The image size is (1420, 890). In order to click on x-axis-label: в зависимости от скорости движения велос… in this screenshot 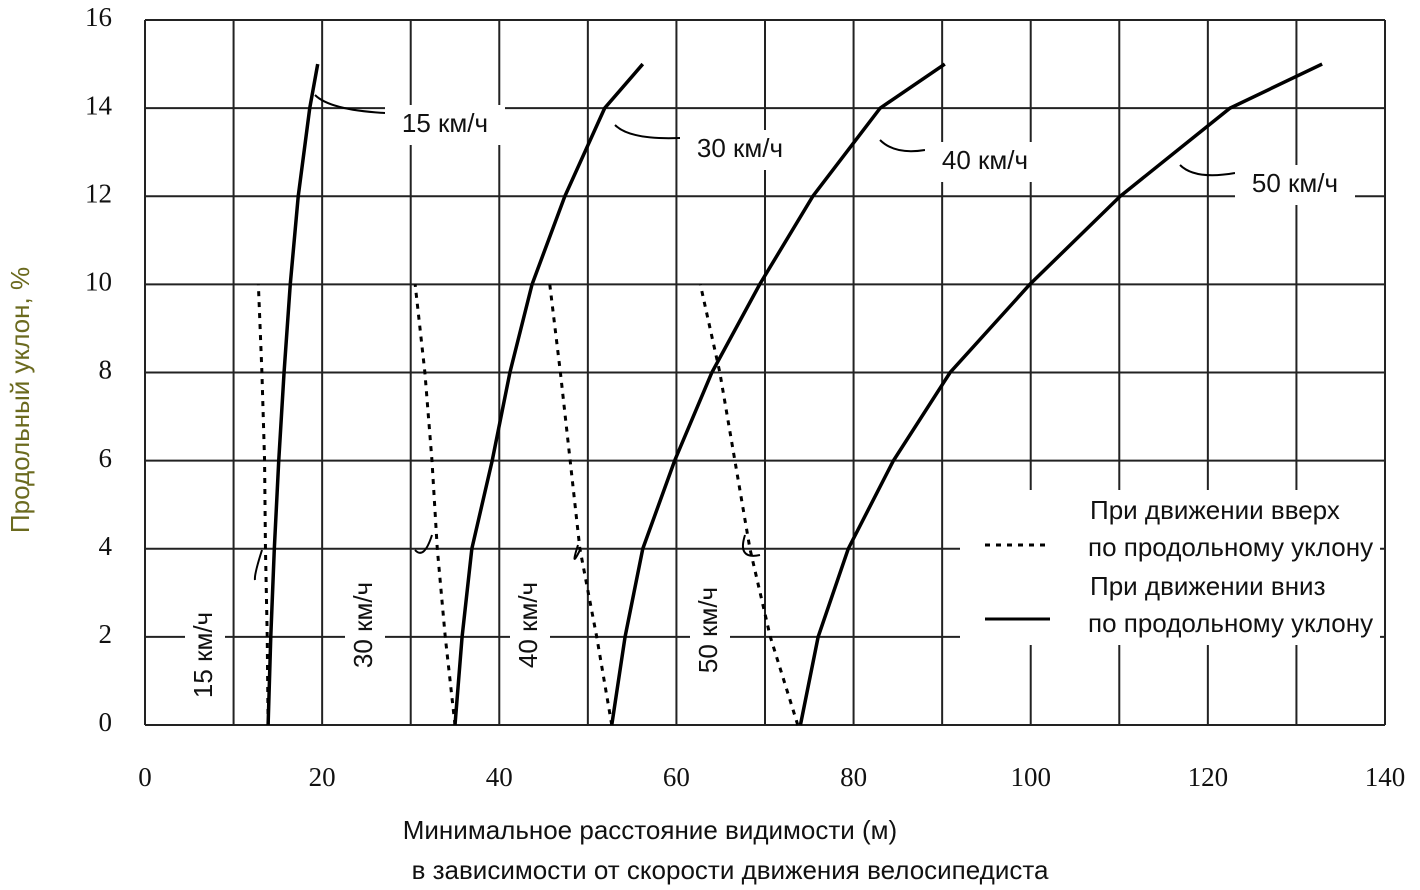, I will do `click(730, 870)`.